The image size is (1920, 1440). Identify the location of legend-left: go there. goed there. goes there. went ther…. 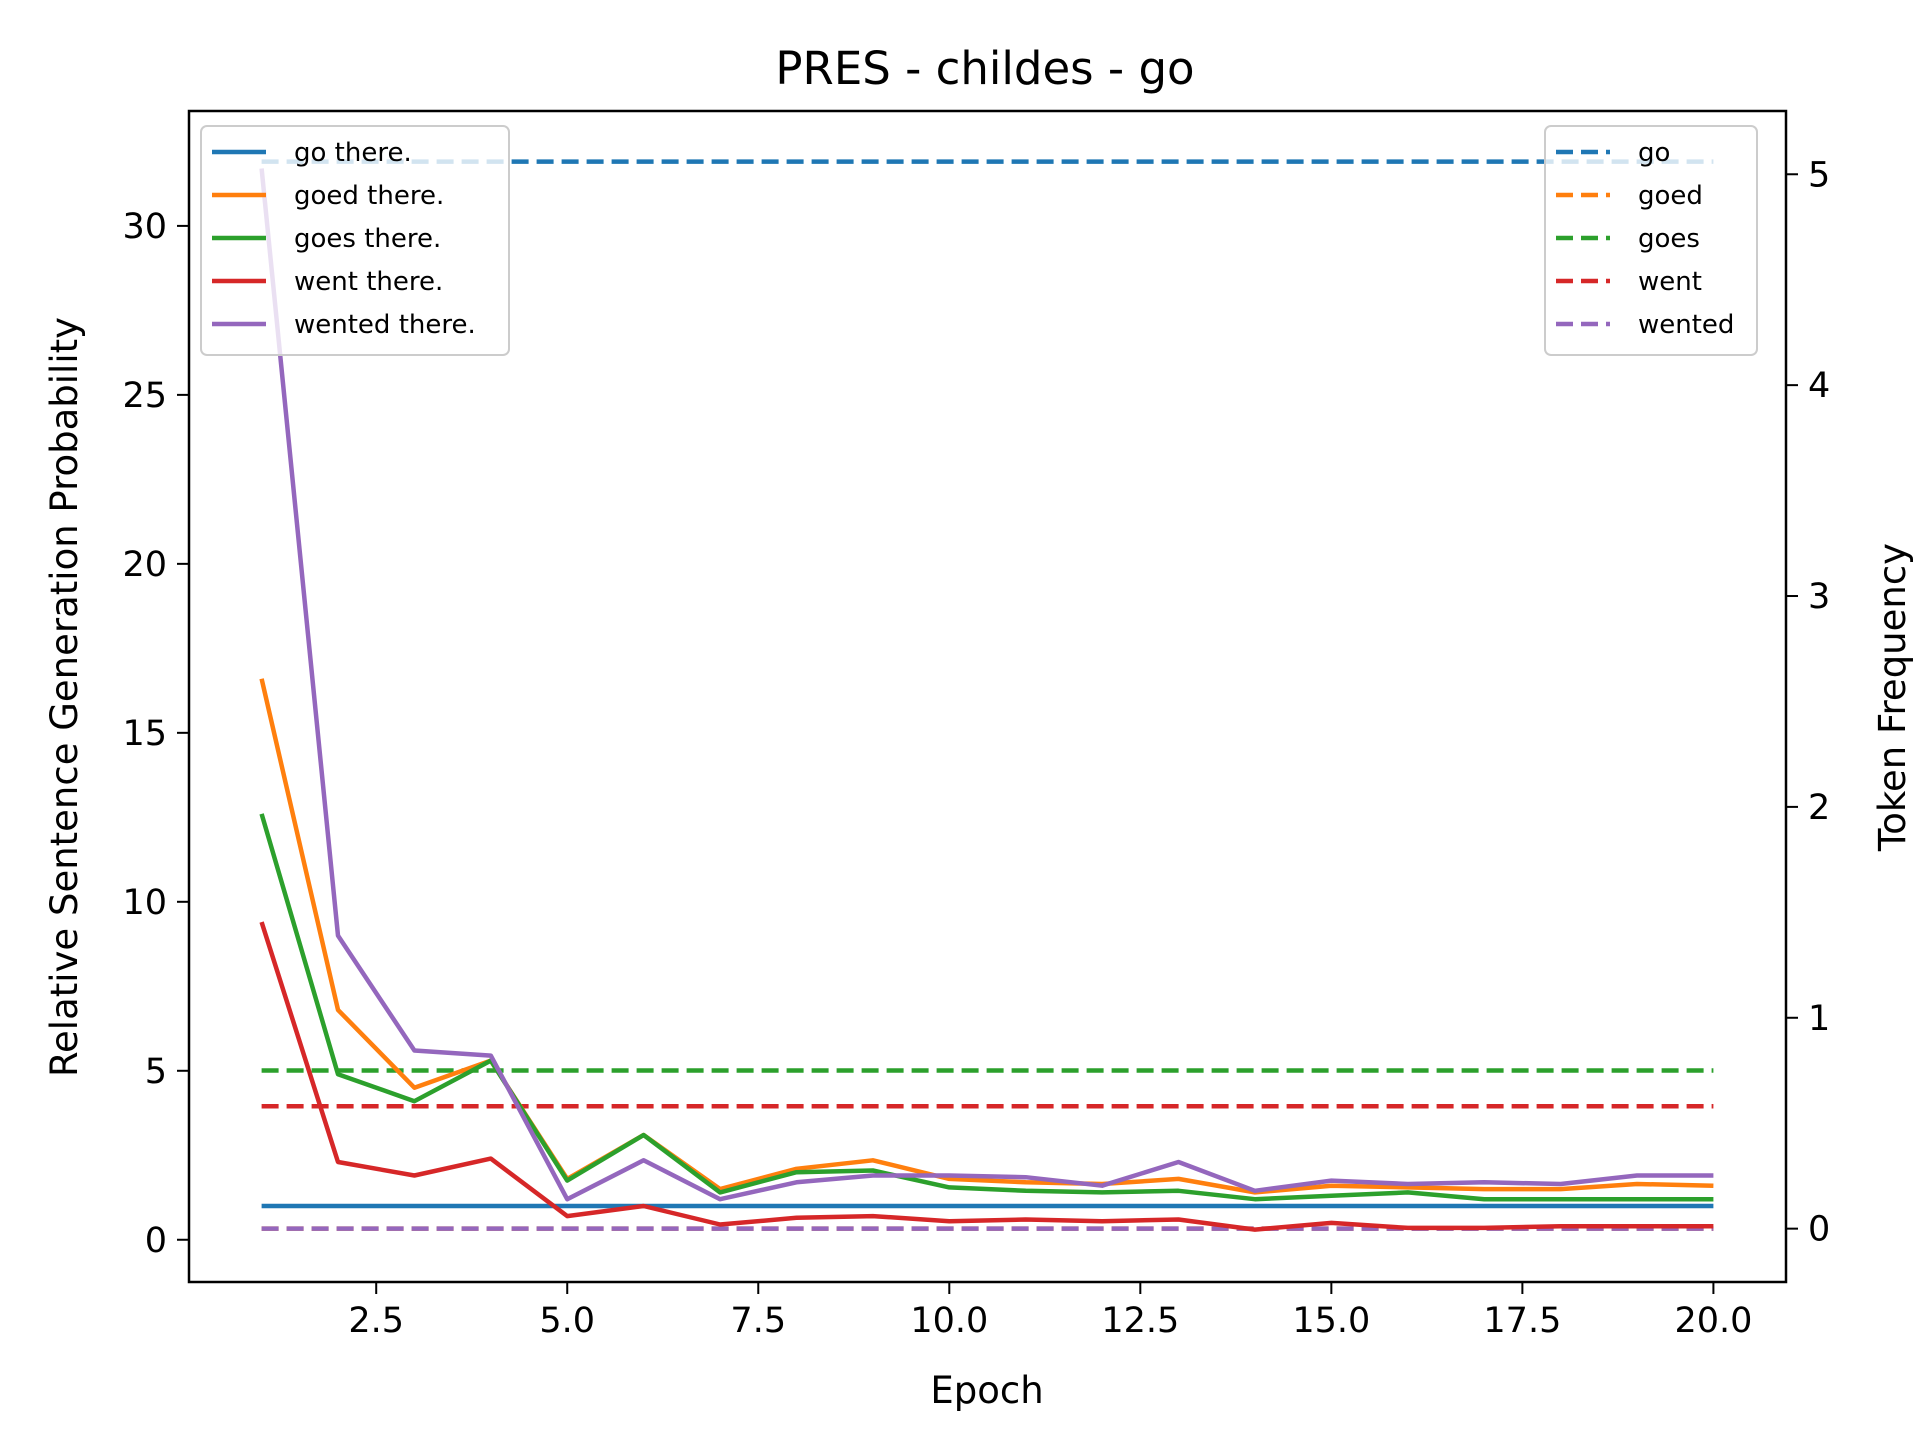
(355, 240).